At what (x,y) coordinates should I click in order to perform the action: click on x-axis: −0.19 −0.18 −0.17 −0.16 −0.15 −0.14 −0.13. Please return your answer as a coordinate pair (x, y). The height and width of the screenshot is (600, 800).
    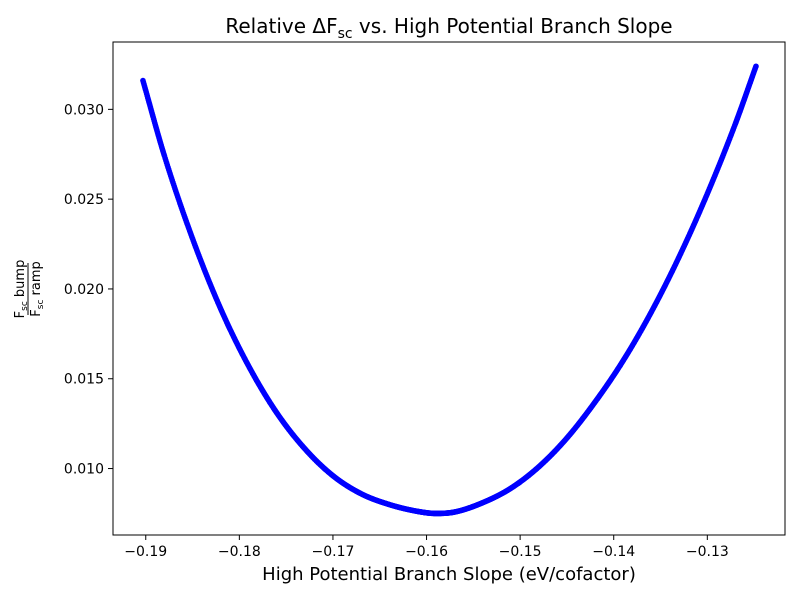
    Looking at the image, I should click on (426, 547).